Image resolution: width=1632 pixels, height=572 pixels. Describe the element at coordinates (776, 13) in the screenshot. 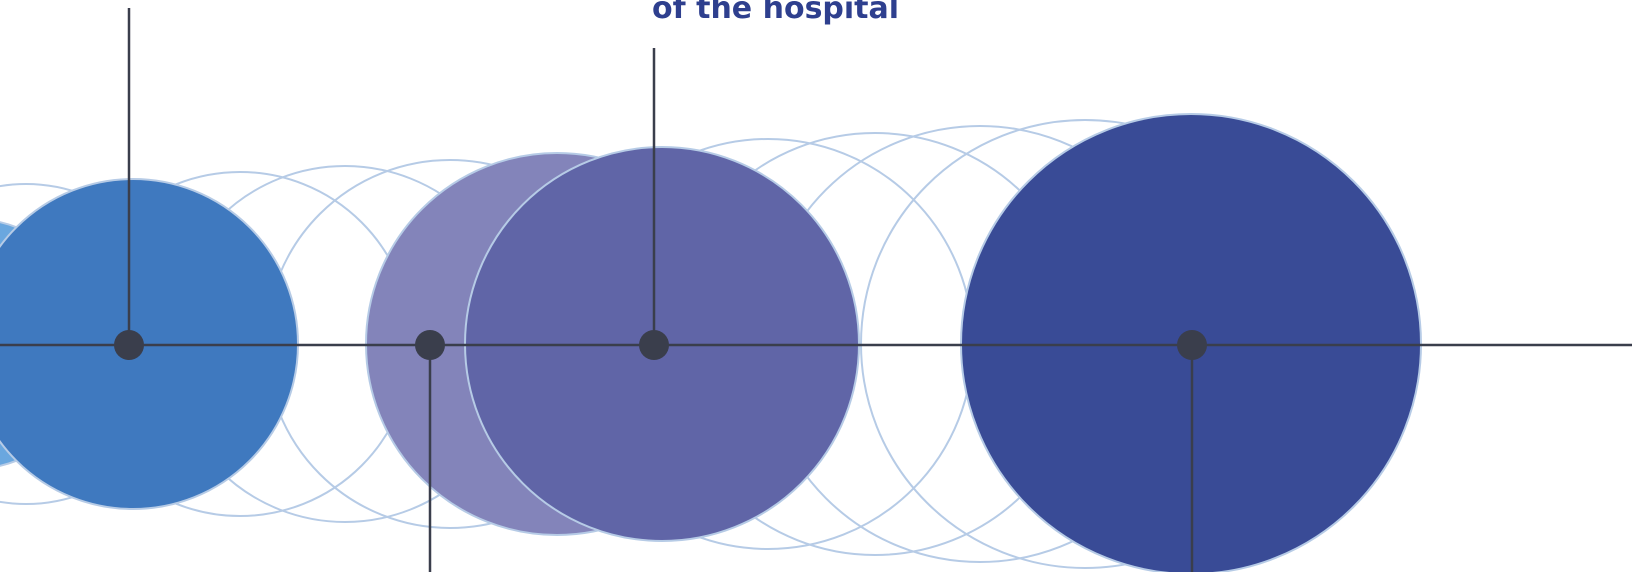

I see `caption-label: of the hospital` at that location.